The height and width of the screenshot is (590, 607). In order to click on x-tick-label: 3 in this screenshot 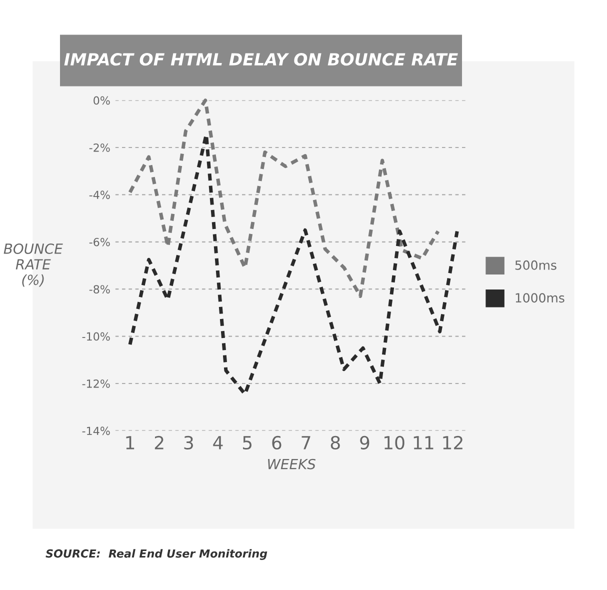, I will do `click(188, 443)`.